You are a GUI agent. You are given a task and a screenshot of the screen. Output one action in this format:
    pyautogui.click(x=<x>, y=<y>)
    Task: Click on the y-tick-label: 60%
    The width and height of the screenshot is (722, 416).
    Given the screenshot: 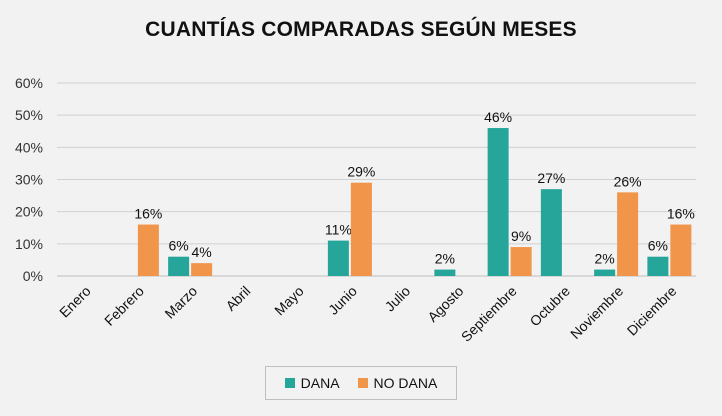 What is the action you would take?
    pyautogui.click(x=29, y=83)
    